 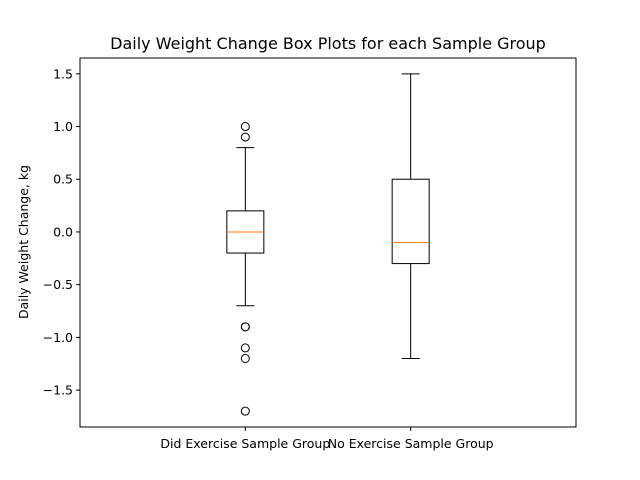 I want to click on x-tick-label: No Exercise Sample Group, so click(x=411, y=443).